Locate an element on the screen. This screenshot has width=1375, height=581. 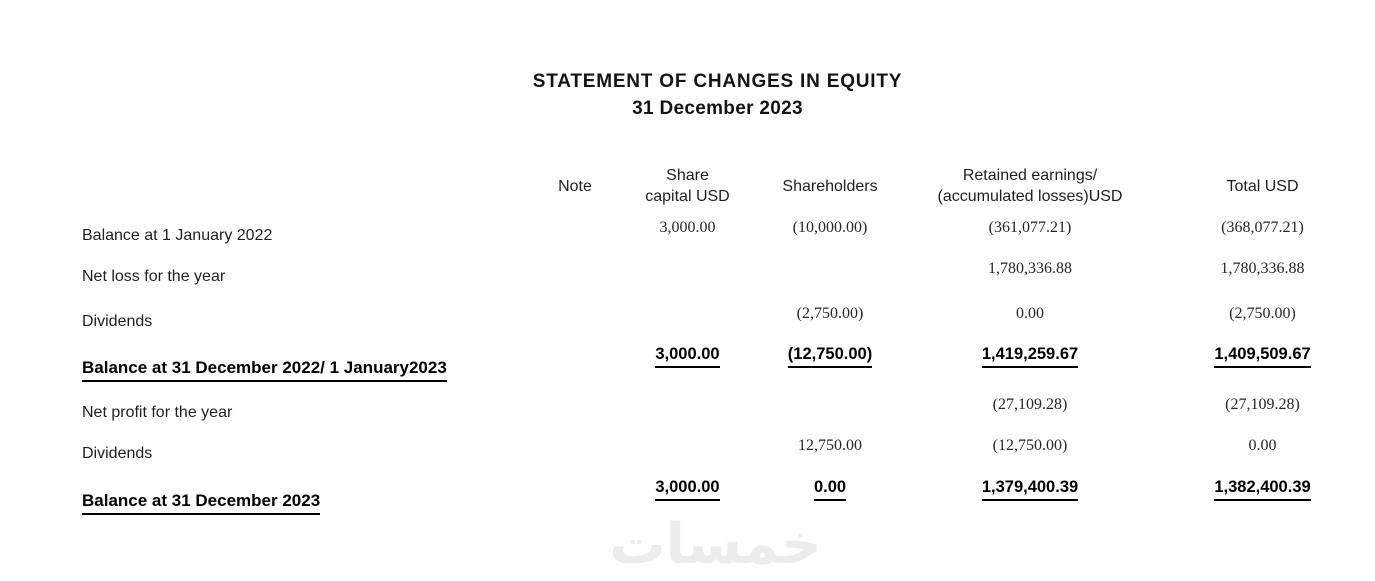
header-retained-line1: Retained earnings/ is located at coordinates (1030, 175).